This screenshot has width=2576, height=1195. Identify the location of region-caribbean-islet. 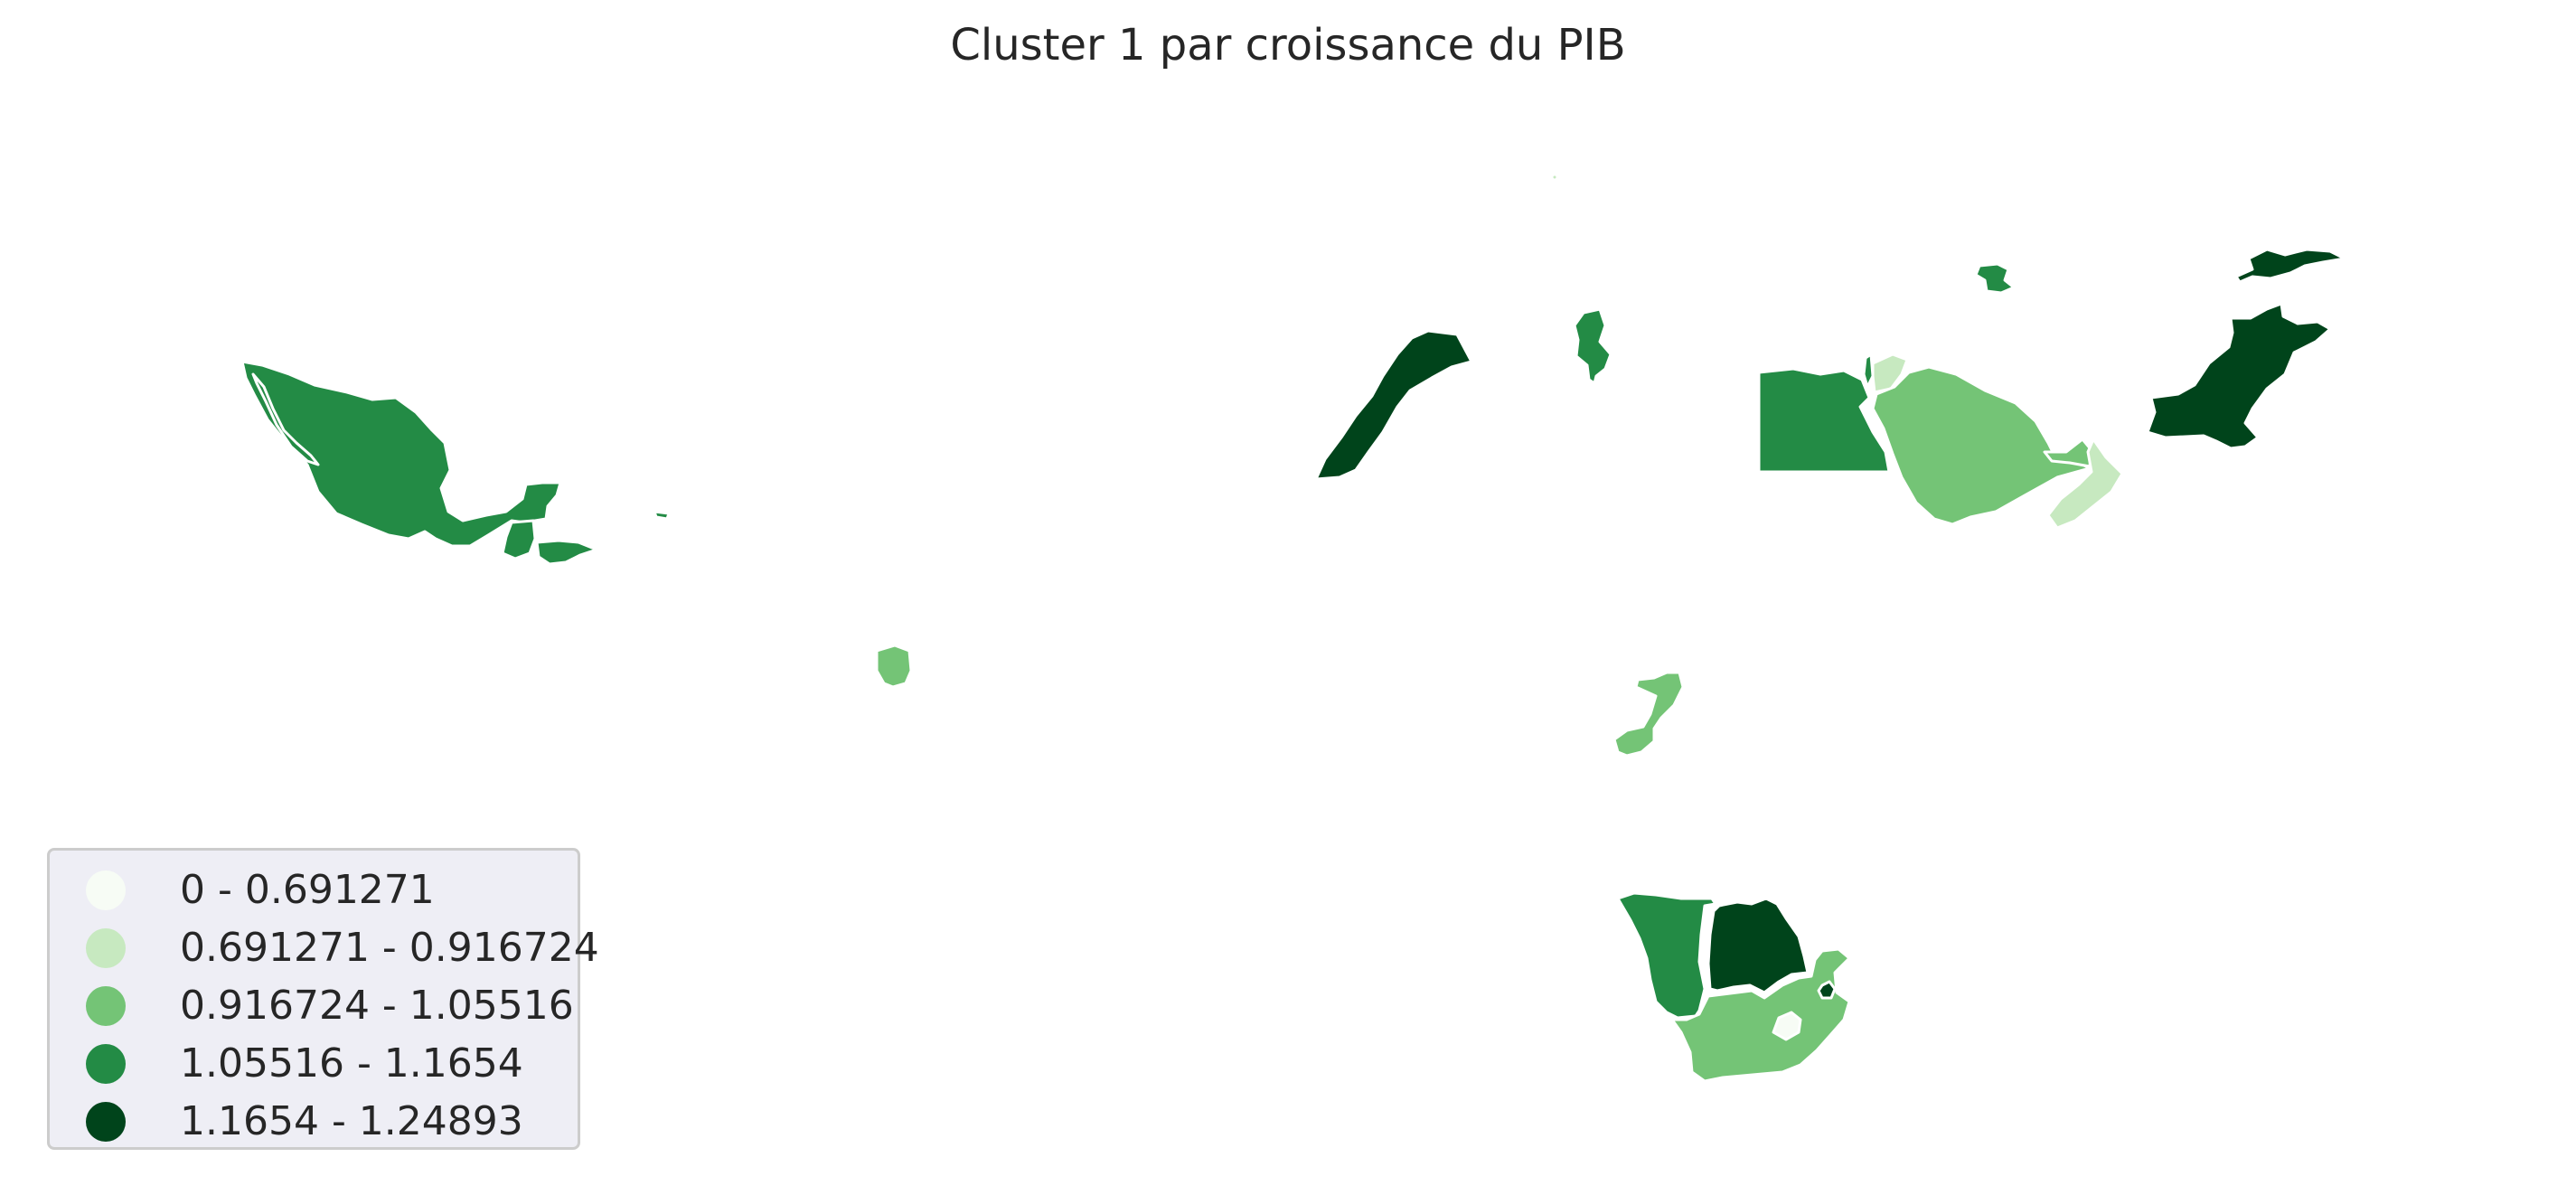
(662, 515).